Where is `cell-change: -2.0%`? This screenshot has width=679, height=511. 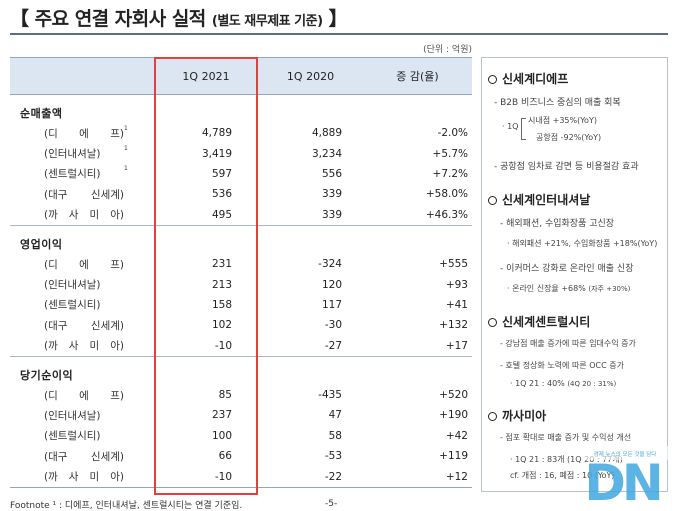 cell-change: -2.0% is located at coordinates (452, 133).